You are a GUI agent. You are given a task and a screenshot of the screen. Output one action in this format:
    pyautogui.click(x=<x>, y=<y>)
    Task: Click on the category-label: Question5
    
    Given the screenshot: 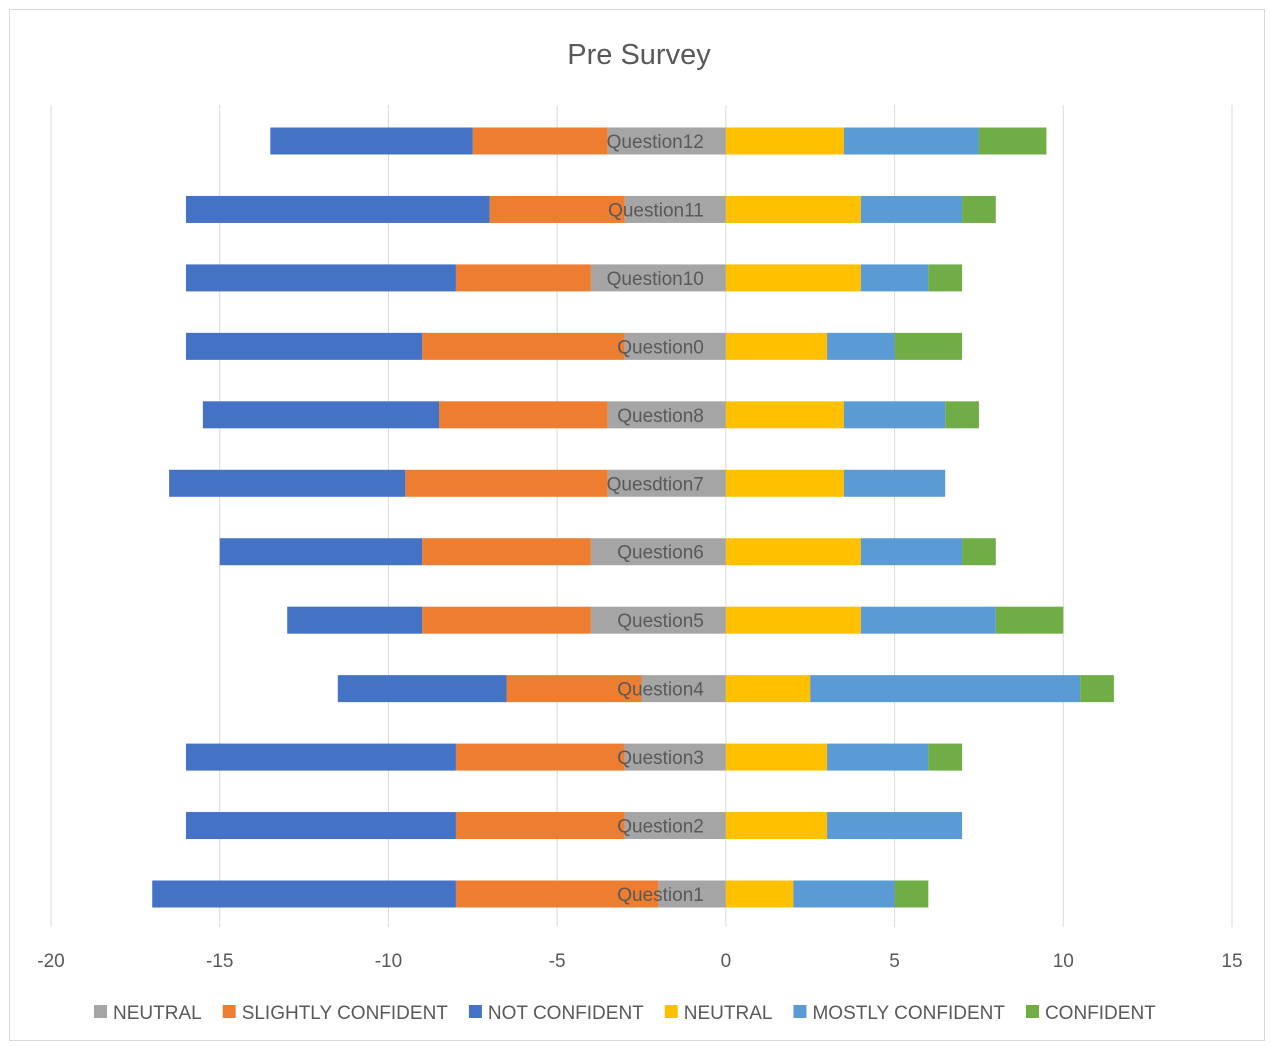 What is the action you would take?
    pyautogui.click(x=660, y=621)
    